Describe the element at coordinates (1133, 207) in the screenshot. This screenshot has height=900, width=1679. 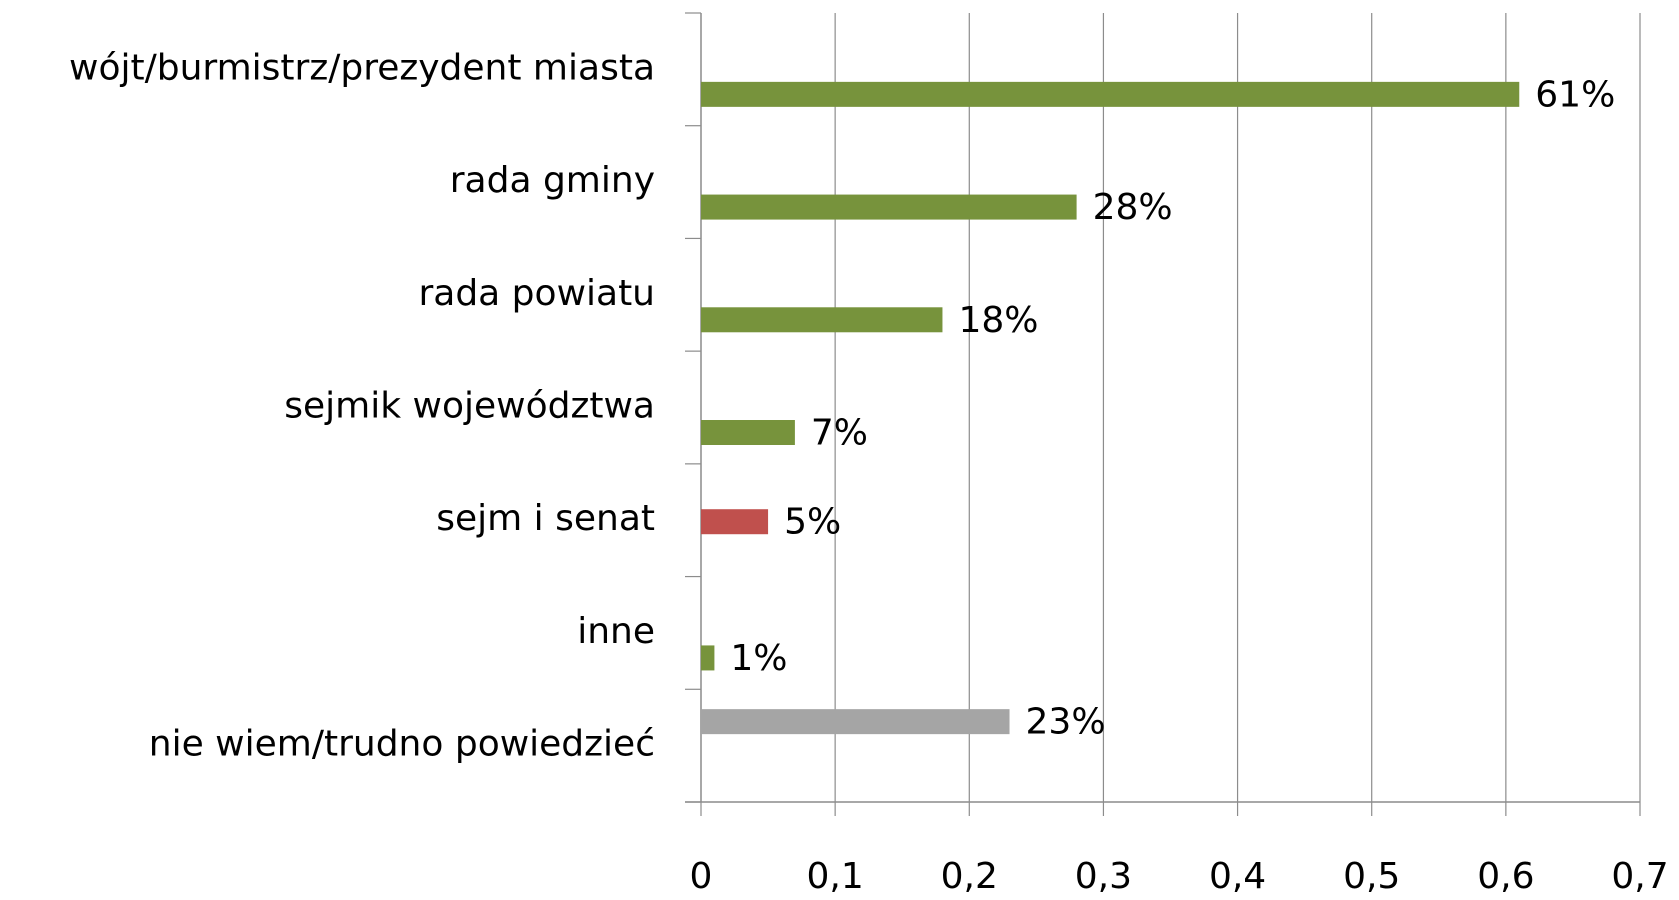
I see `data-label: 28%` at that location.